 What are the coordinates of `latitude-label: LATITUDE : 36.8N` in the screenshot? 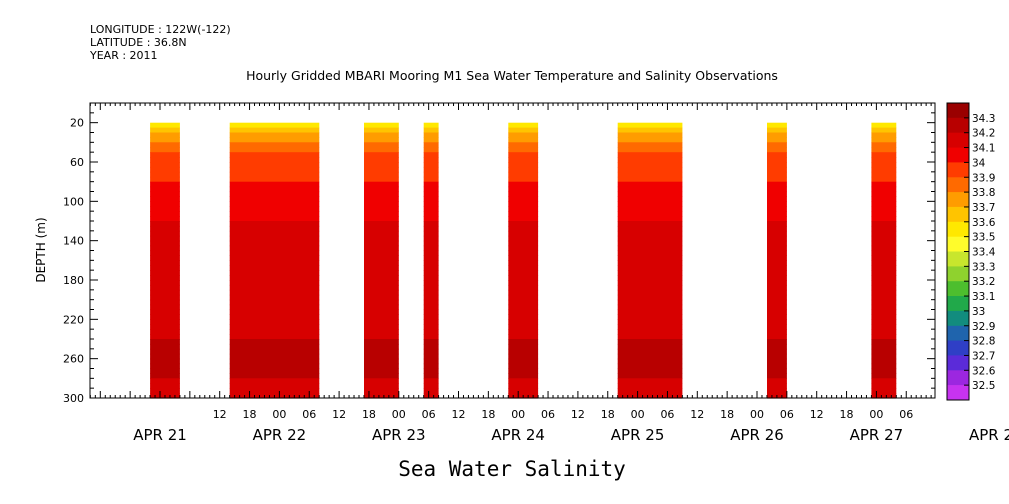 It's located at (138, 42).